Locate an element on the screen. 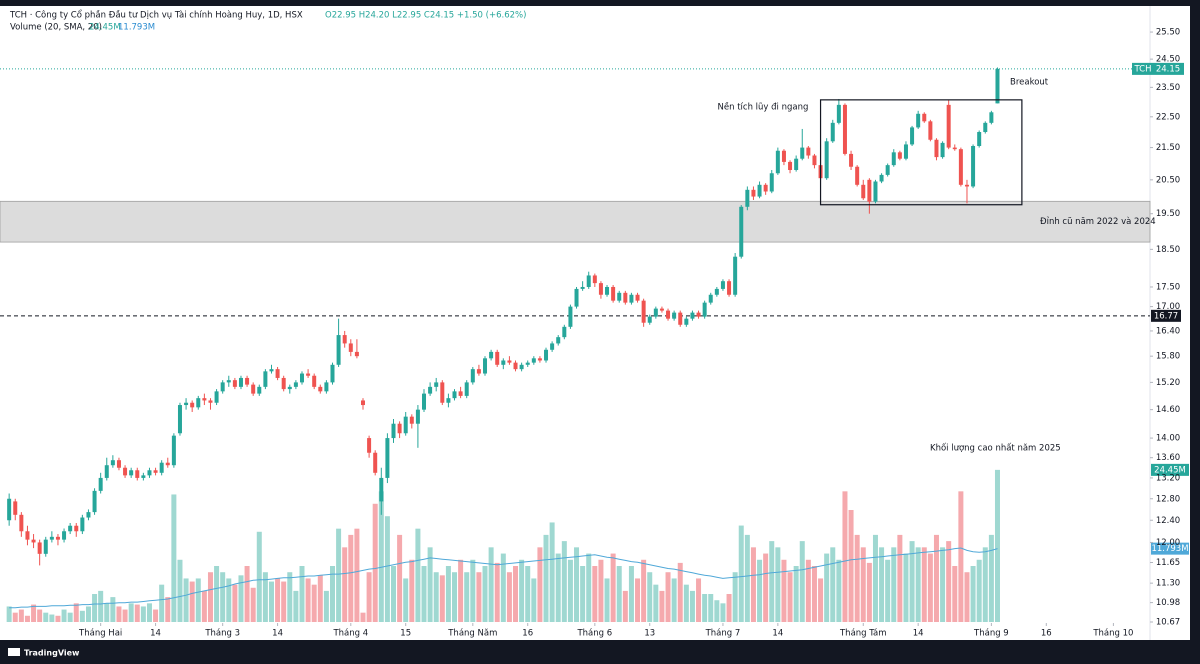 The width and height of the screenshot is (1200, 664). footer: TradingView is located at coordinates (44, 653).